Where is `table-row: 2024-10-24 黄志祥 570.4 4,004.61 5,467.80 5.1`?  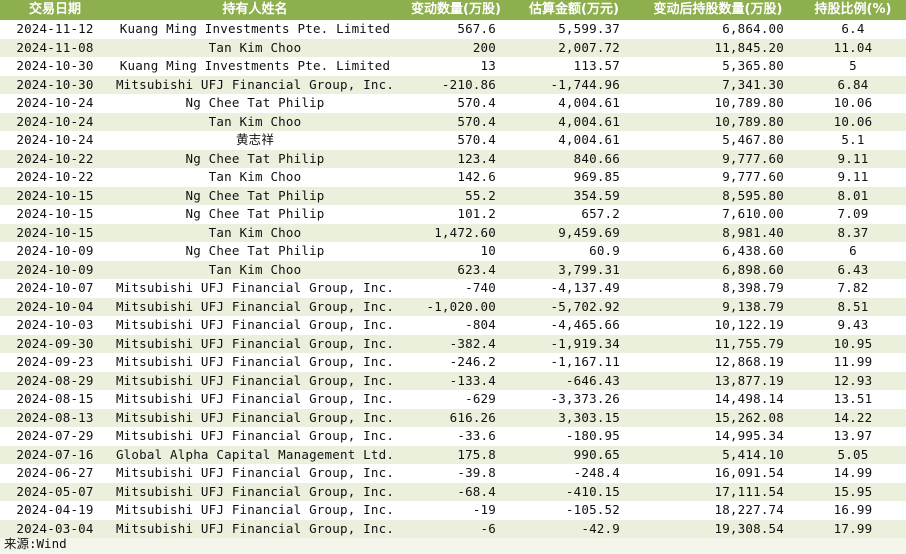 table-row: 2024-10-24 黄志祥 570.4 4,004.61 5,467.80 5.1 is located at coordinates (453, 140).